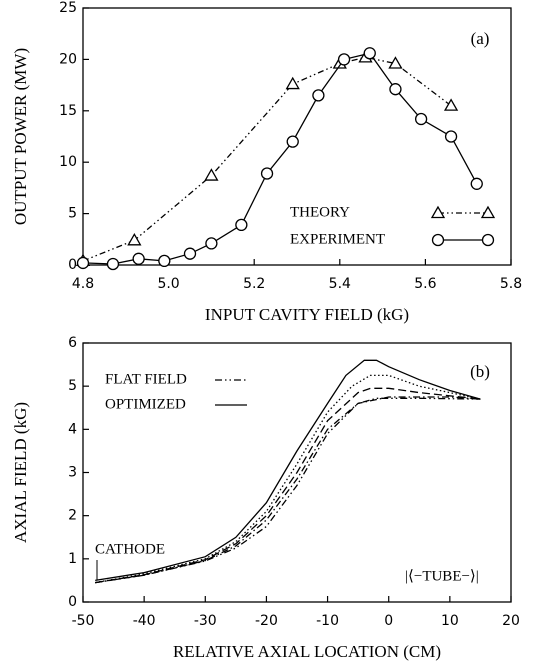 This screenshot has width=535, height=663. I want to click on x-tick-label: 5.0, so click(168, 284).